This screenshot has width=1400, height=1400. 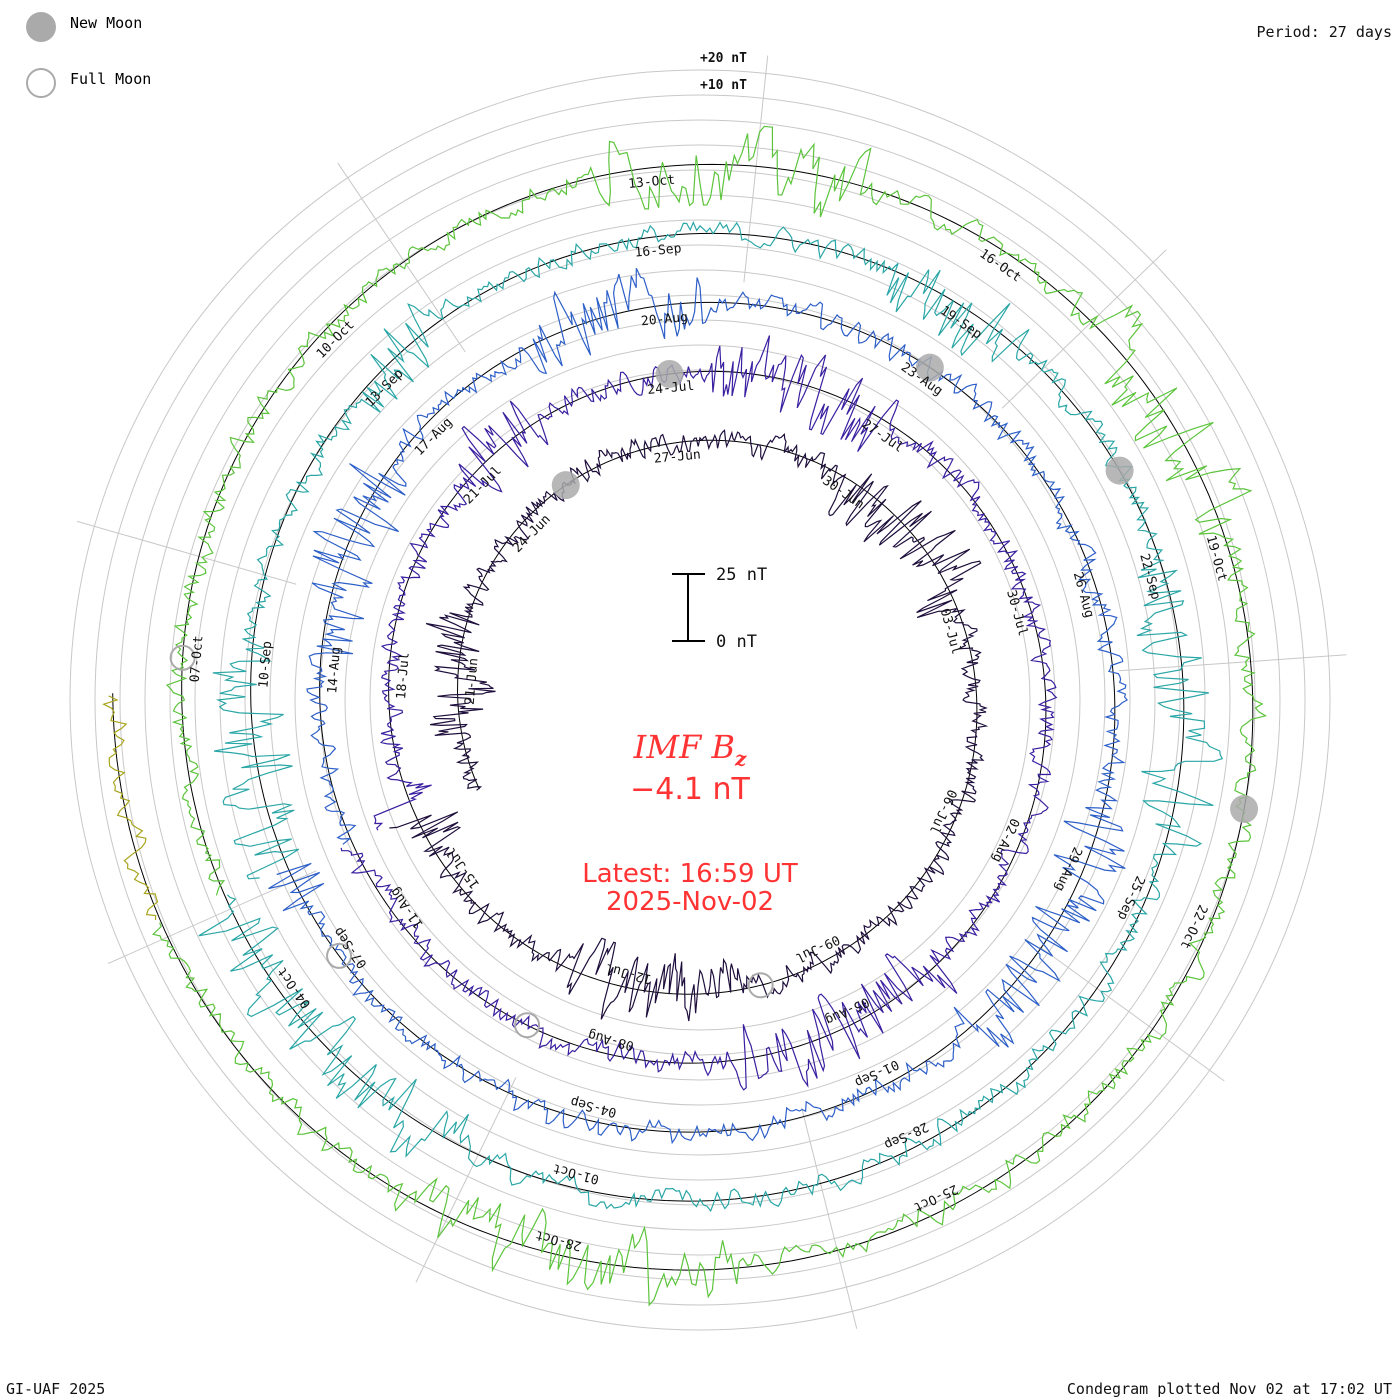 What do you see at coordinates (532, 534) in the screenshot?
I see `date-label: 24-Jun` at bounding box center [532, 534].